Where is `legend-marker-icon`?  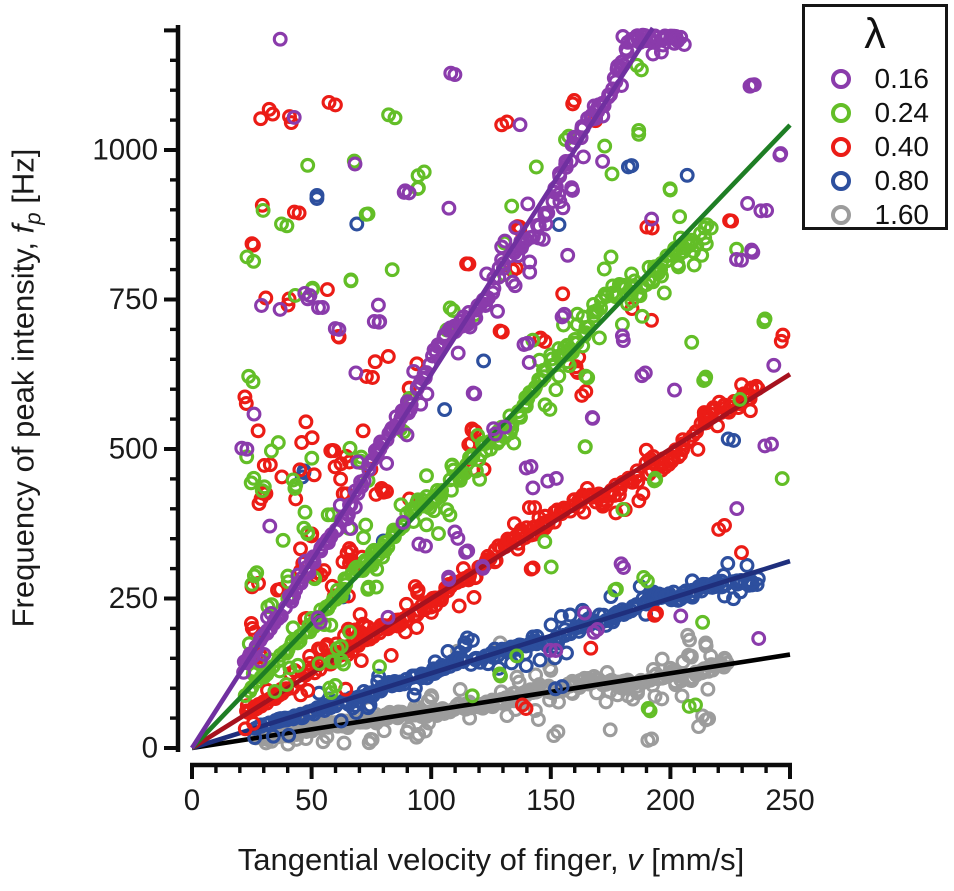 legend-marker-icon is located at coordinates (841, 147).